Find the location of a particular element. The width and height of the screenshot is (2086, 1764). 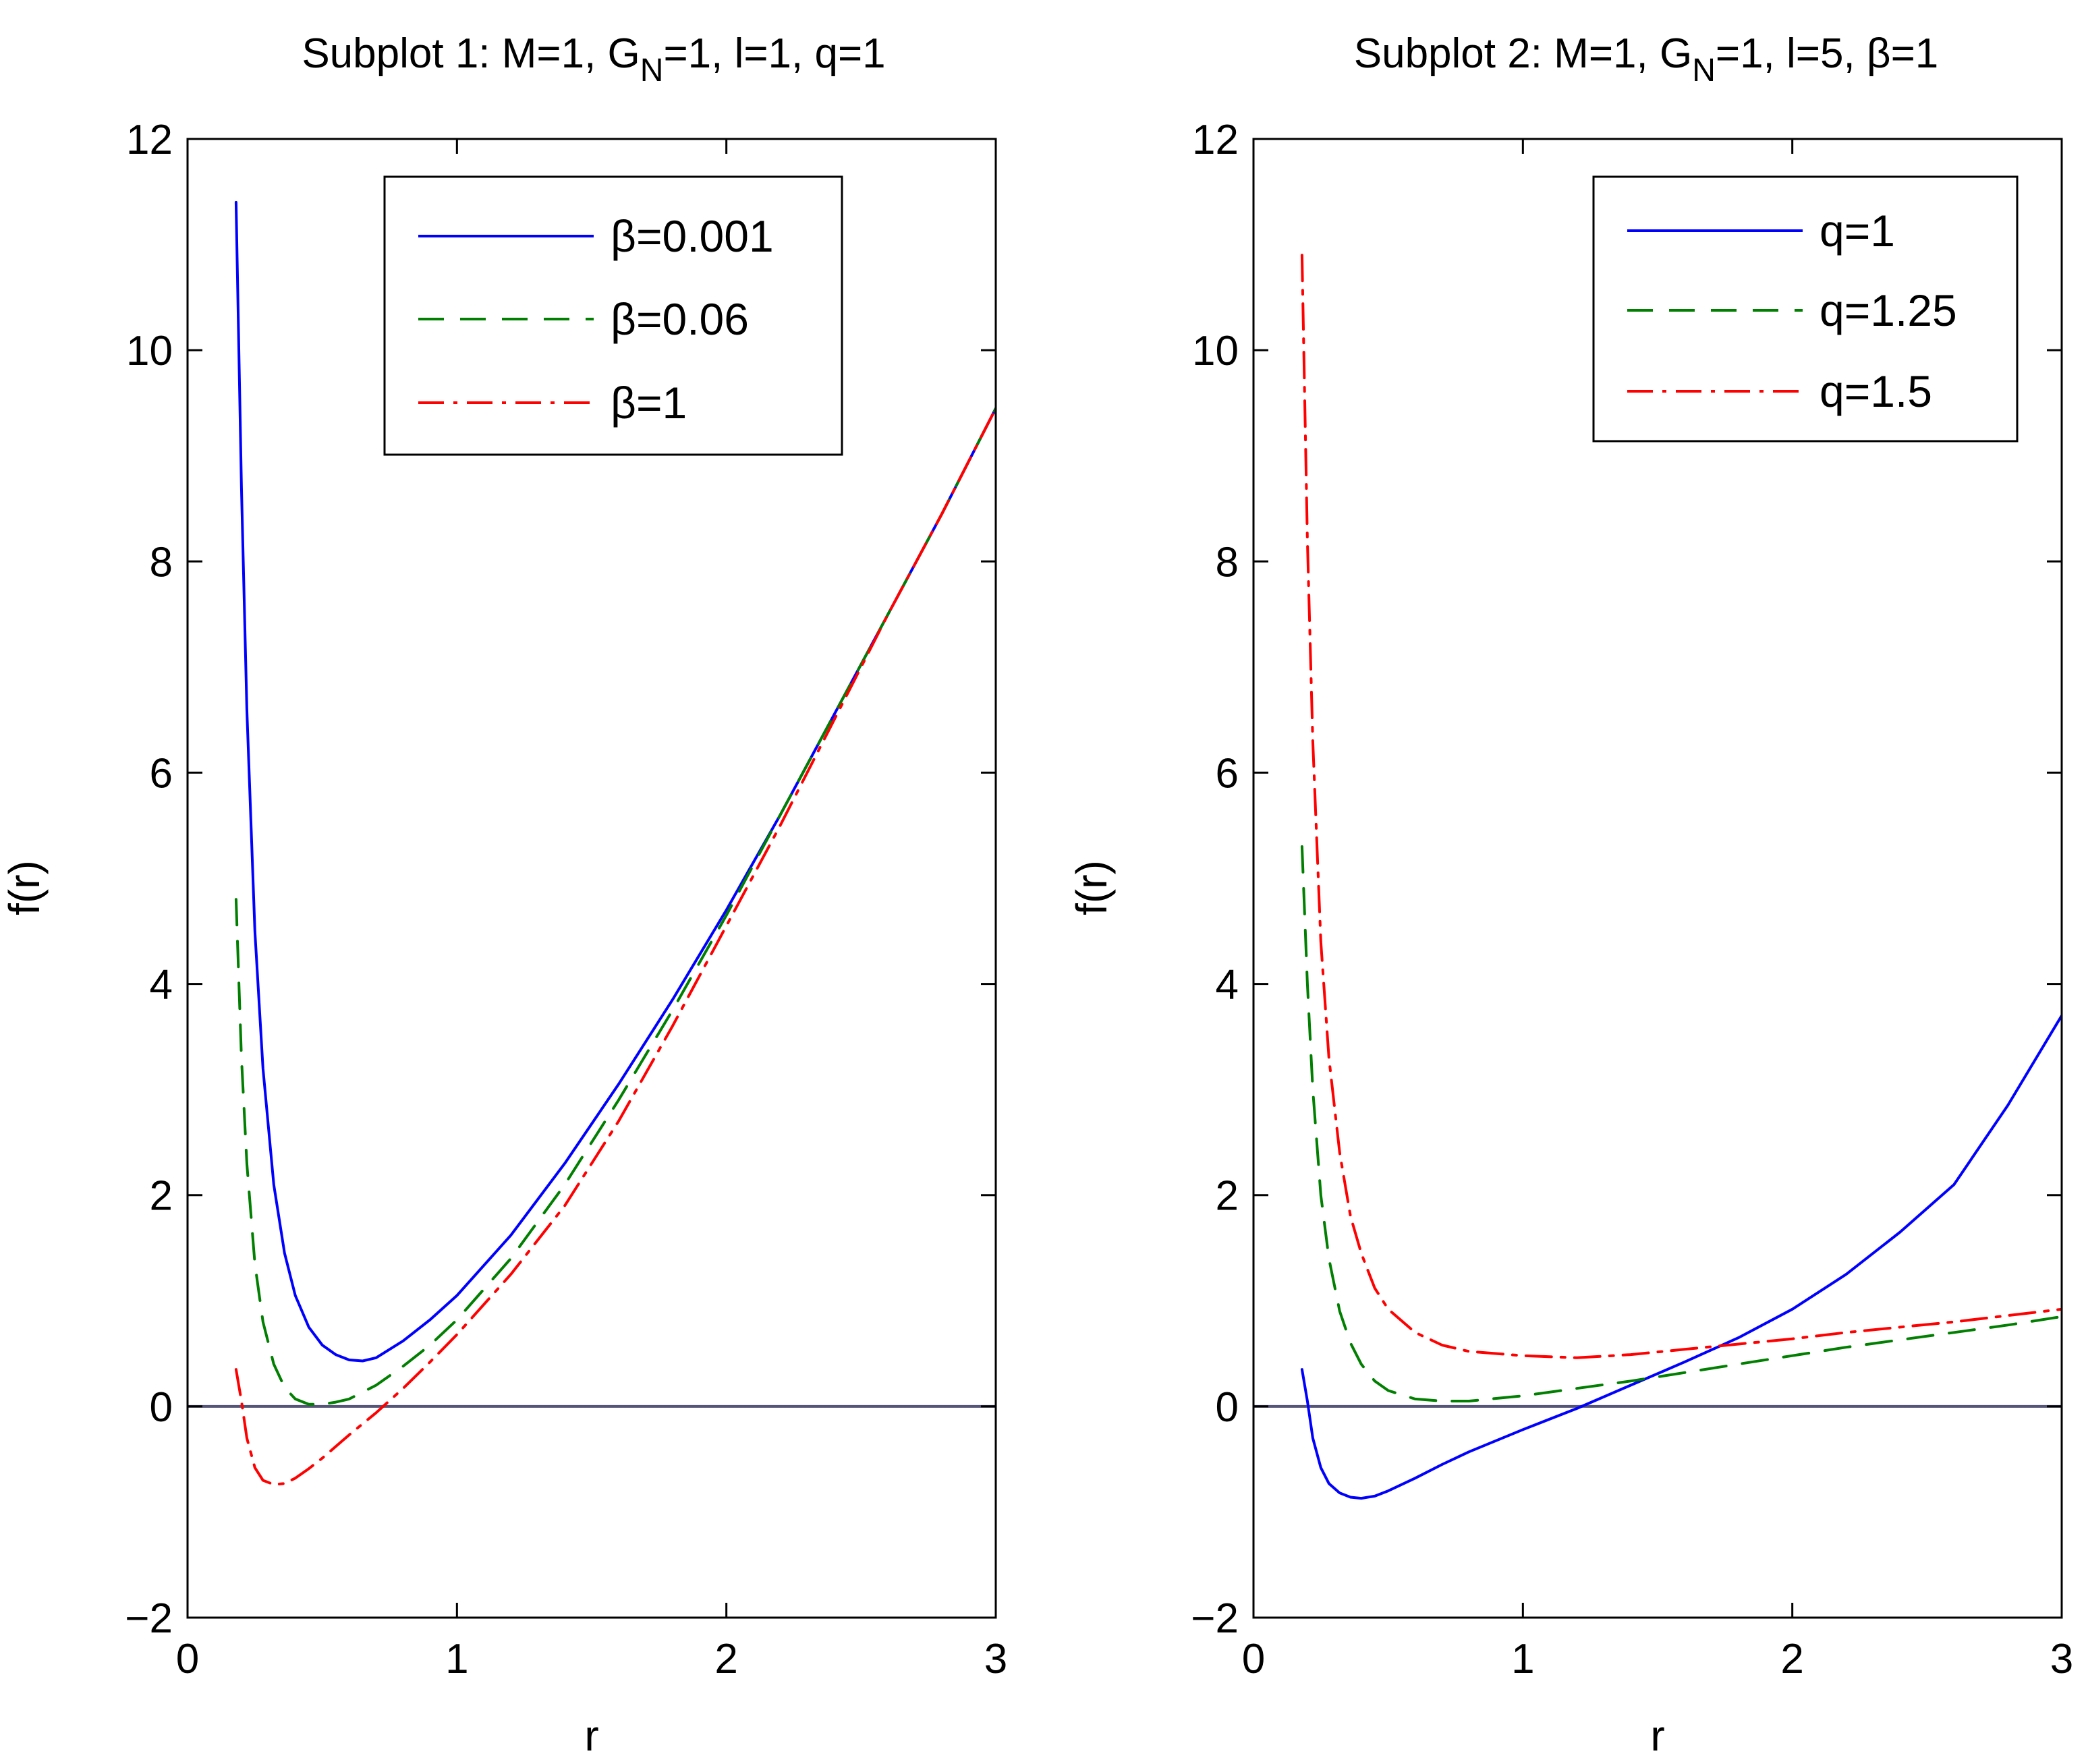

subplot-1-legend: β=0.001 β=0.06 β=1 is located at coordinates (613, 315).